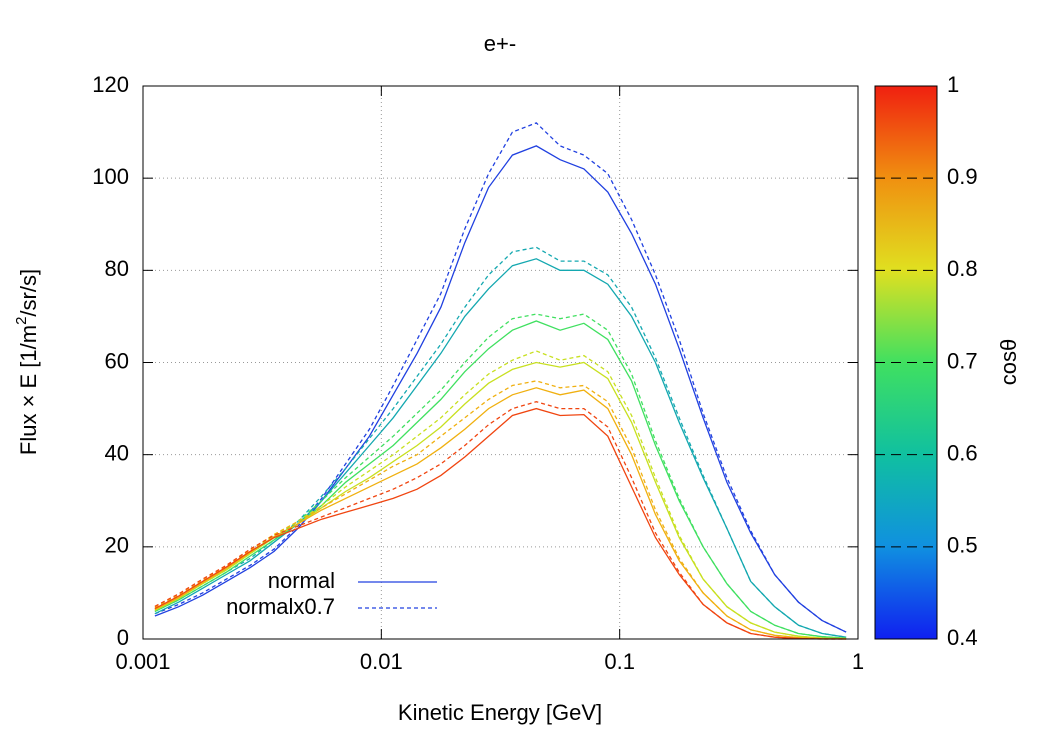 The width and height of the screenshot is (1050, 733). I want to click on colorbar-label: cosθ, so click(1008, 362).